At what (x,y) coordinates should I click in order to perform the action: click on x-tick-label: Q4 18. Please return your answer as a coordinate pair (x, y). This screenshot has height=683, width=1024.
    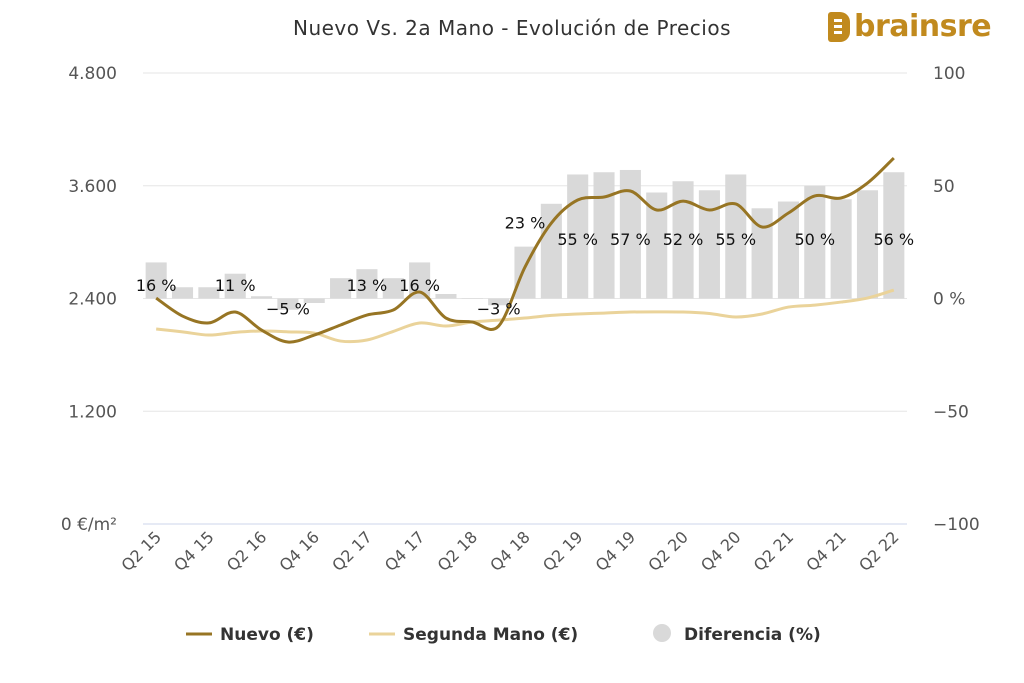
    Looking at the image, I should click on (510, 551).